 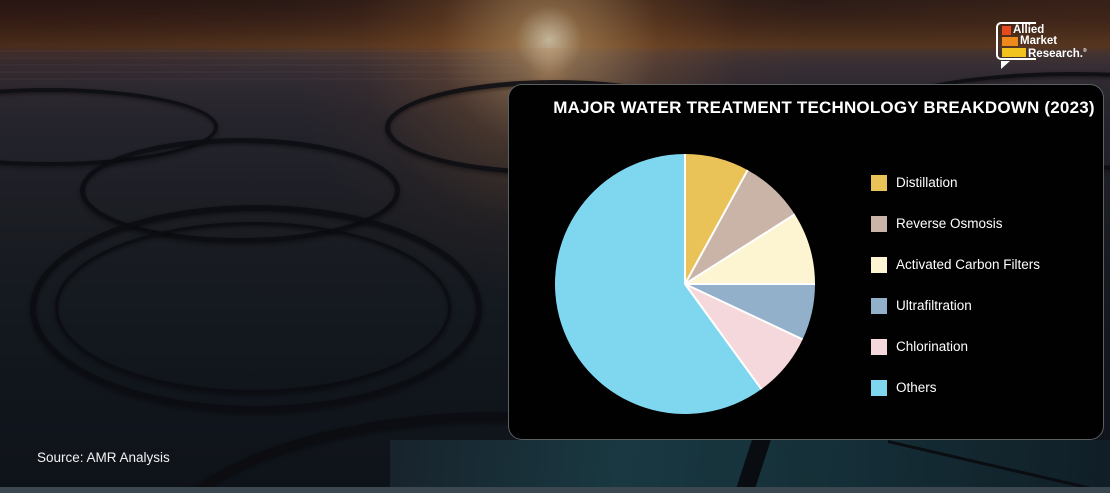 I want to click on pie-chart, so click(x=685, y=284).